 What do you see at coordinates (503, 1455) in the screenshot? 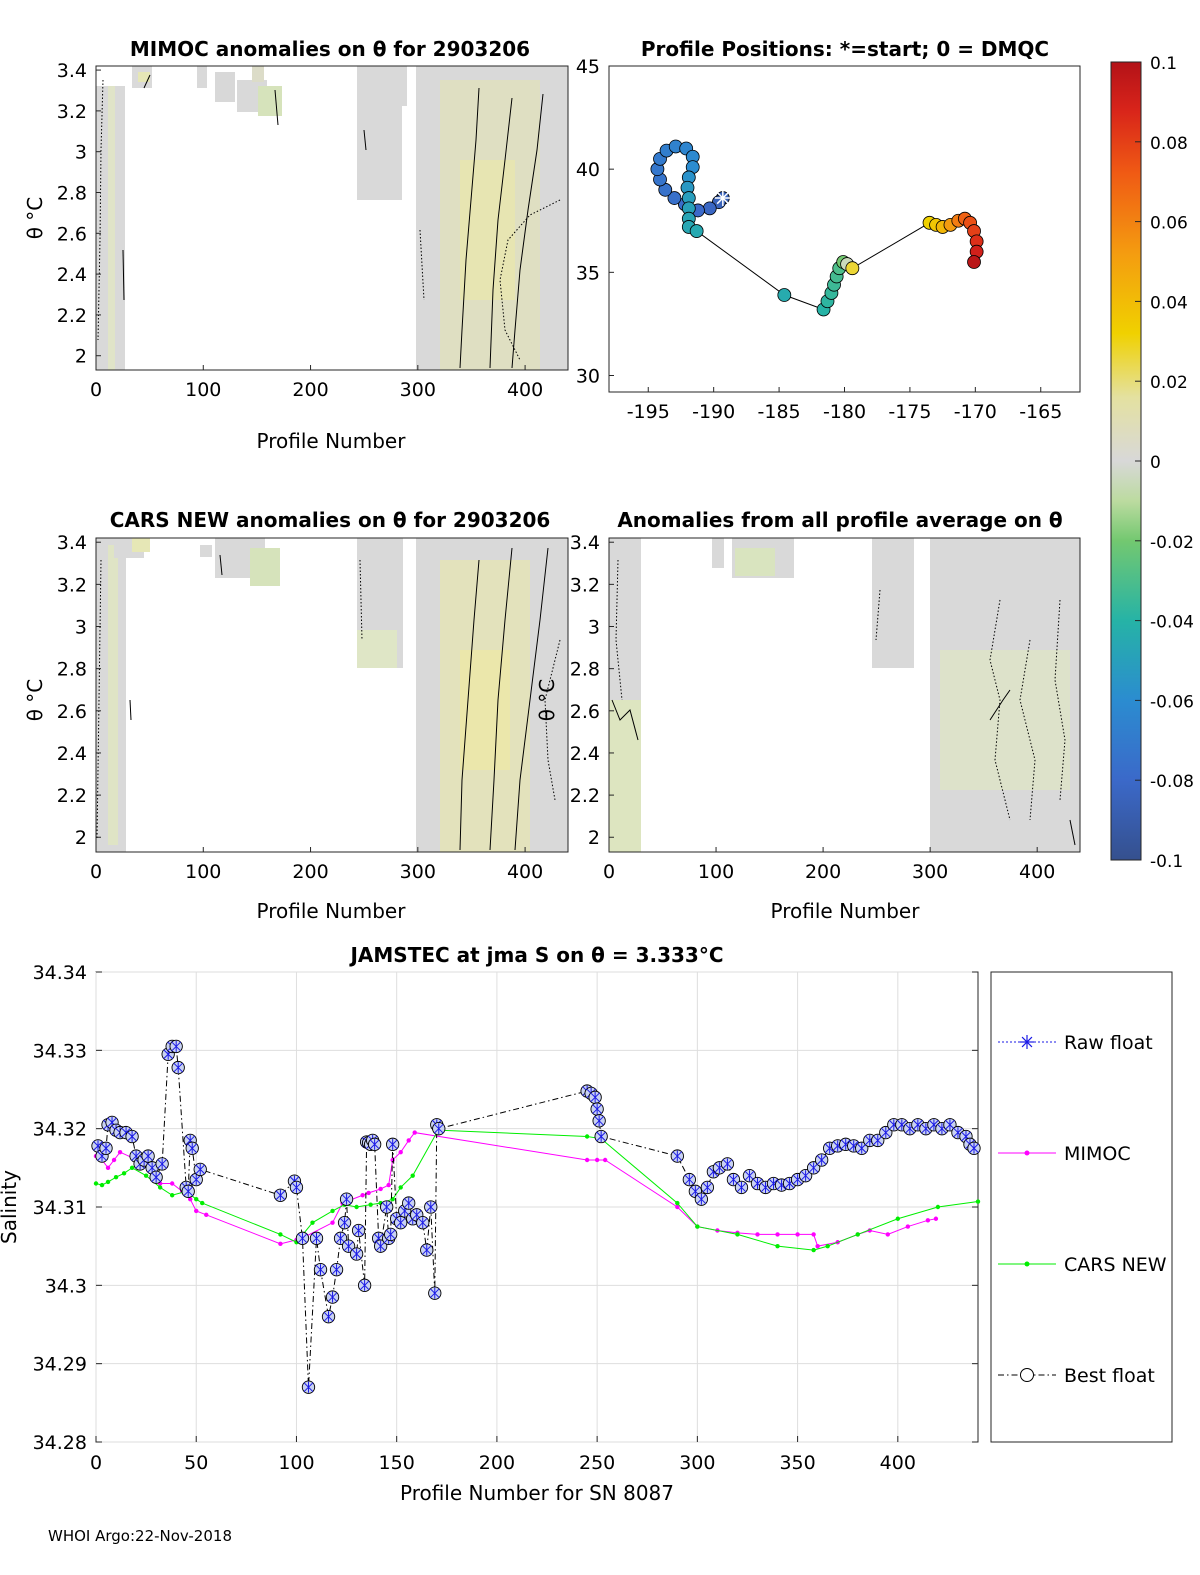
I see `salinity-x-axis: 0 50 100 150 200 250 300 350 400` at bounding box center [503, 1455].